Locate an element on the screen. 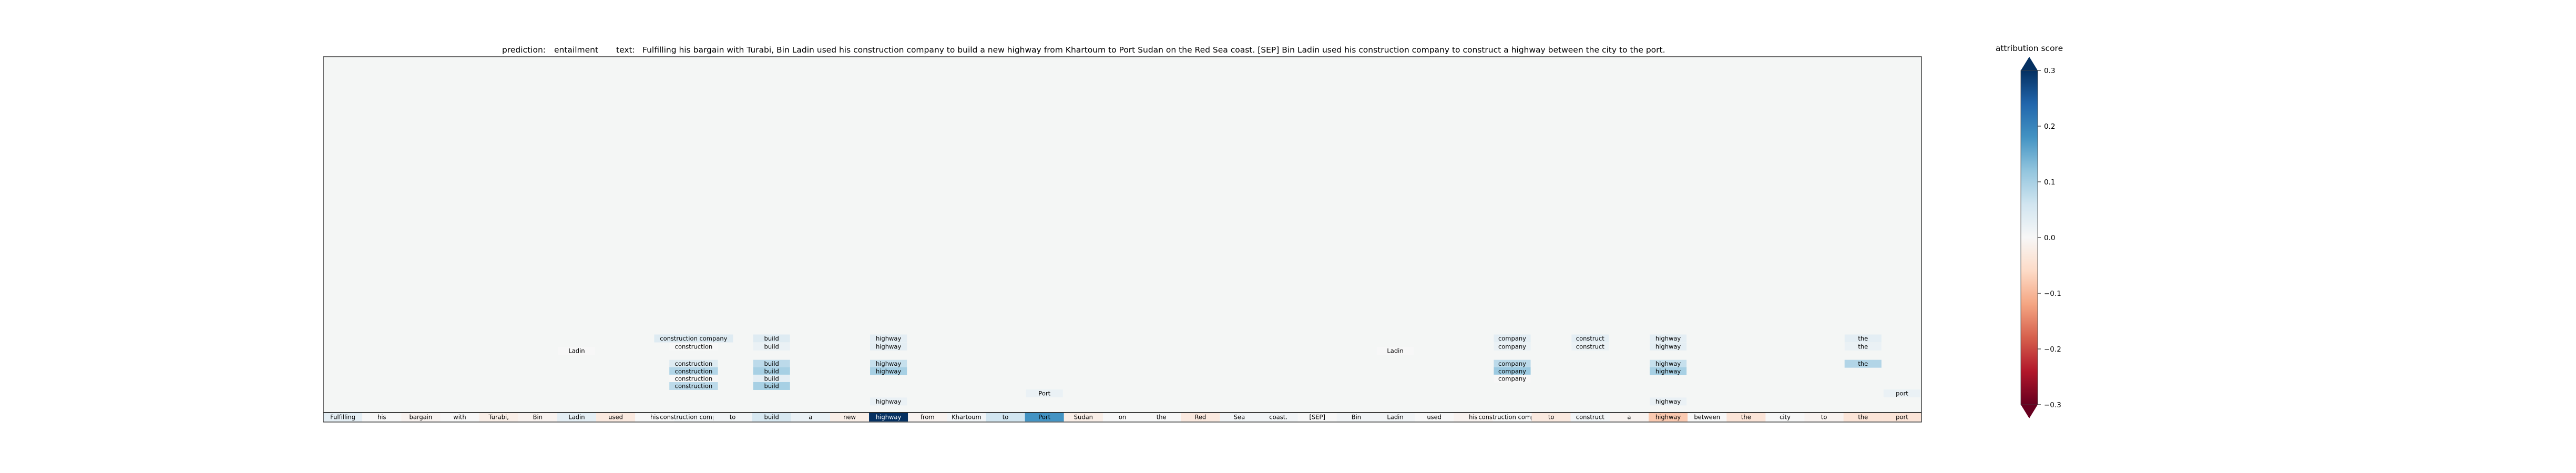 The height and width of the screenshot is (473, 2576). token-label: [SEP] is located at coordinates (1317, 417).